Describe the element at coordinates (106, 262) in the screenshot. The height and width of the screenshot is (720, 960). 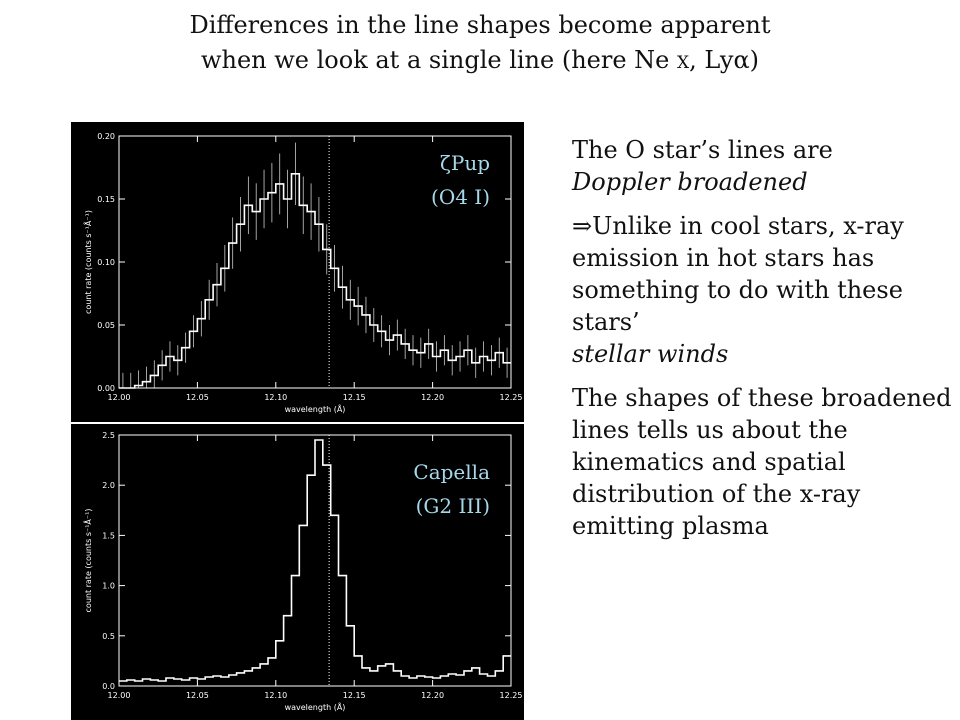
I see `chart0-y-tick-label: 0.10` at that location.